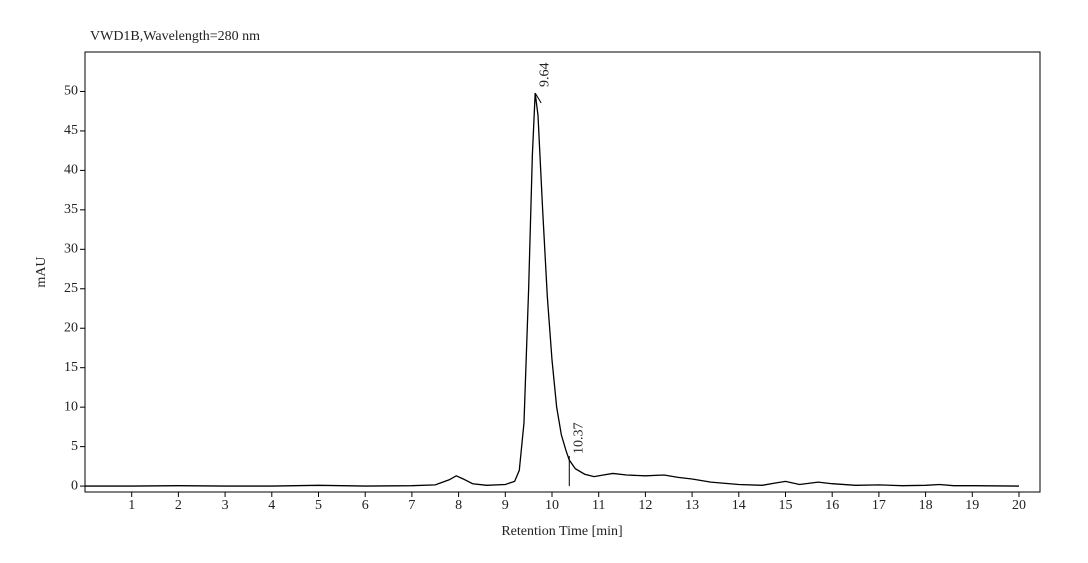 The height and width of the screenshot is (563, 1088). Describe the element at coordinates (739, 505) in the screenshot. I see `x-tick-label: 14` at that location.